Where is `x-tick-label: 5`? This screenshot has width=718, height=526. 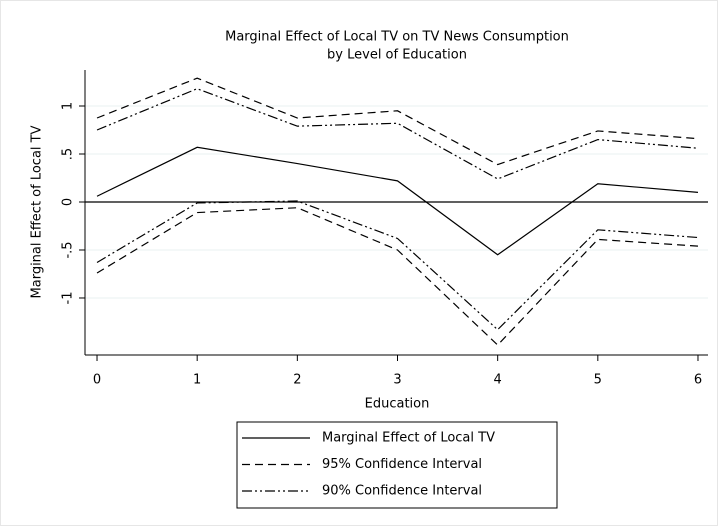 x-tick-label: 5 is located at coordinates (598, 380).